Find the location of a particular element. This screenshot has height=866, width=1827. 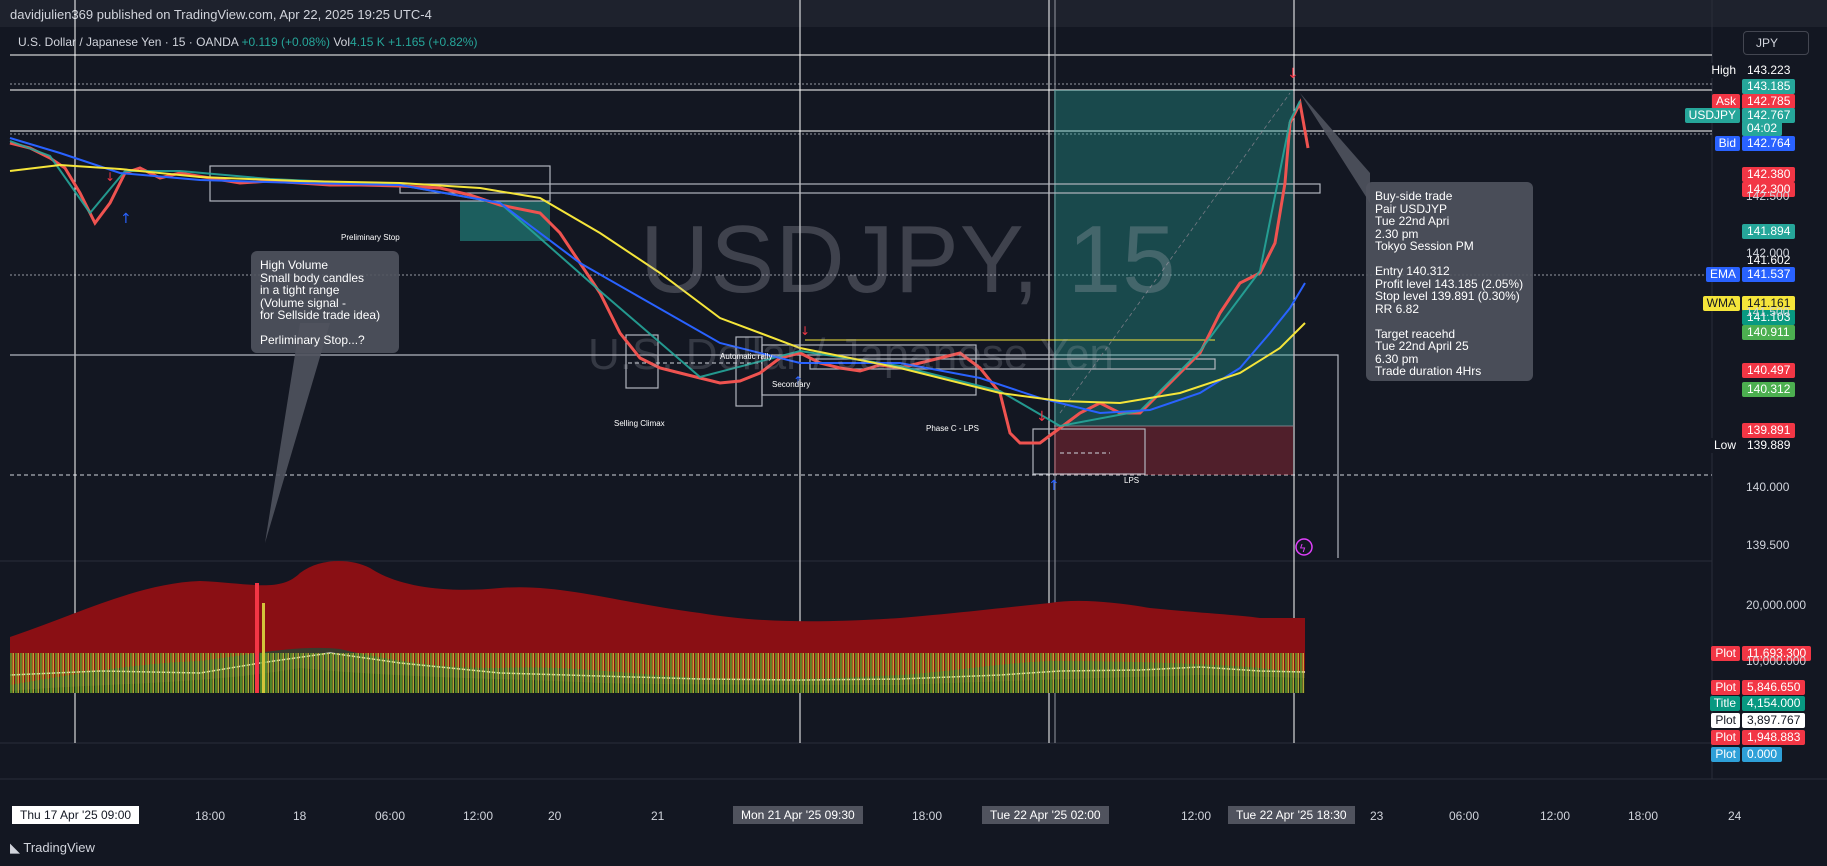

price-label-value: 140.312 is located at coordinates (1769, 389).